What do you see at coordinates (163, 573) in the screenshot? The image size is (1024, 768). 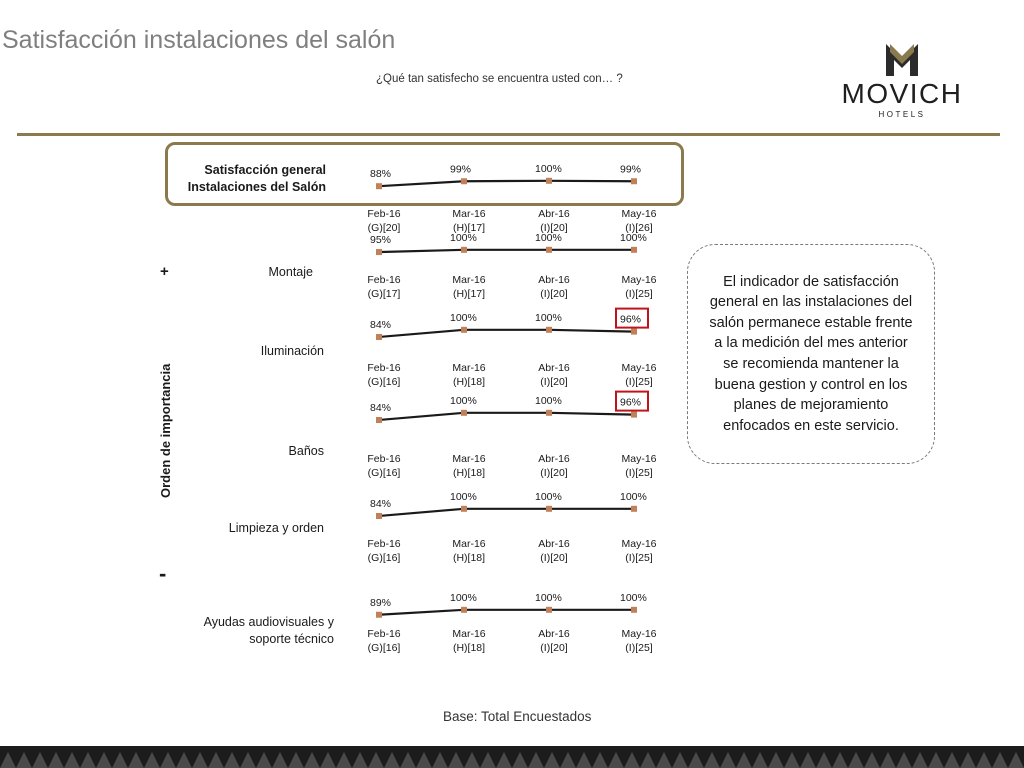 I see `importance-minus-sign: -` at bounding box center [163, 573].